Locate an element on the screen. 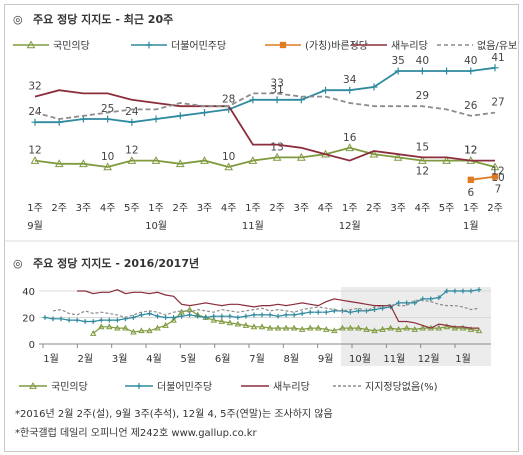  bottom-x-tick-label: 4월 is located at coordinates (154, 359).